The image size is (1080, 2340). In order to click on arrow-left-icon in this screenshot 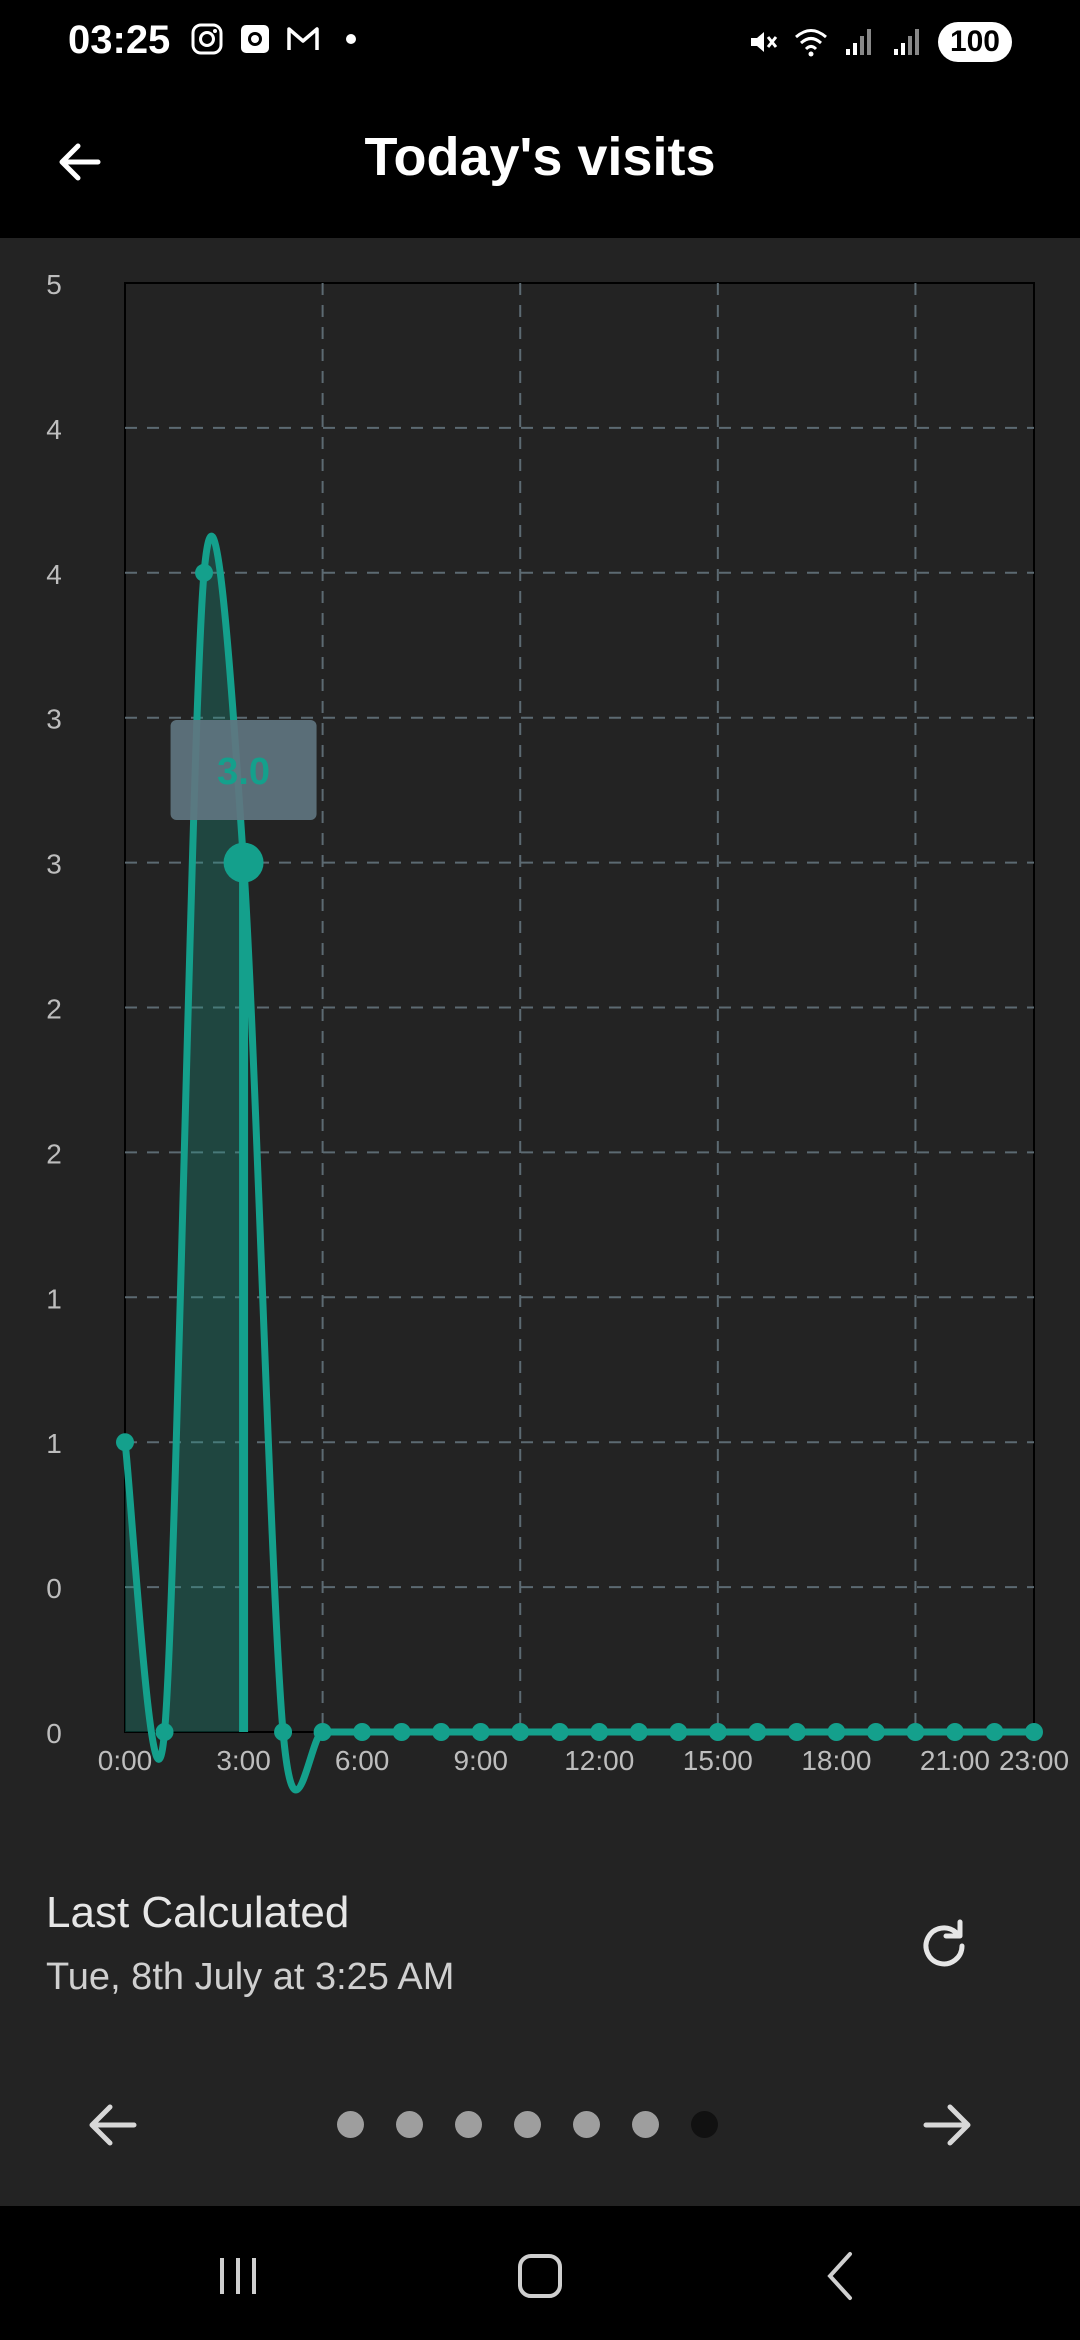, I will do `click(113, 2125)`.